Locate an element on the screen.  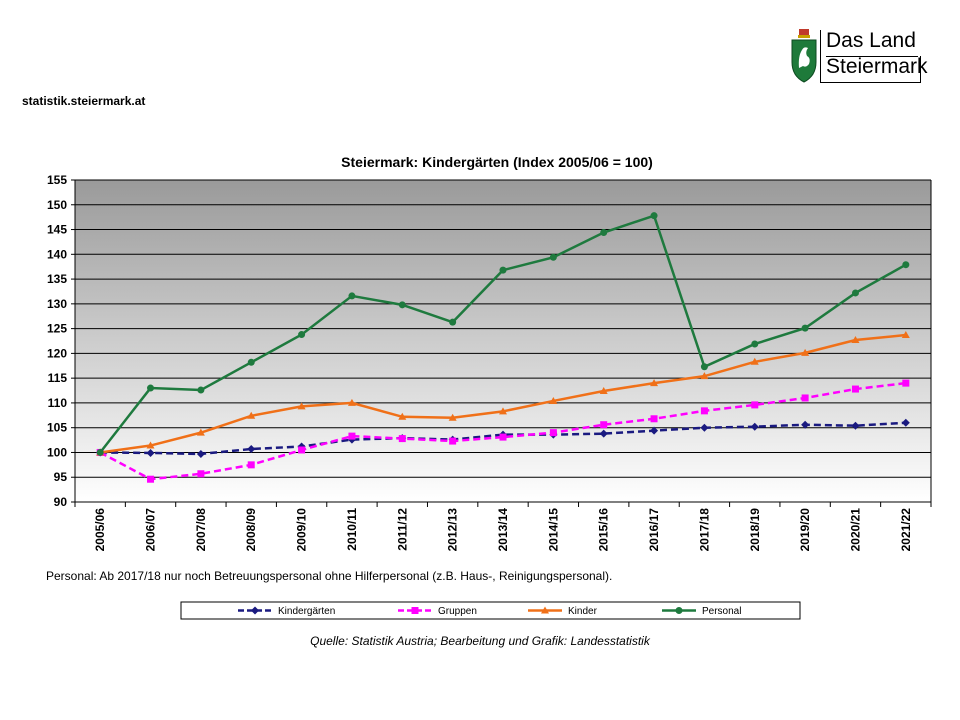
y-tick-label: 140 is located at coordinates (57, 254).